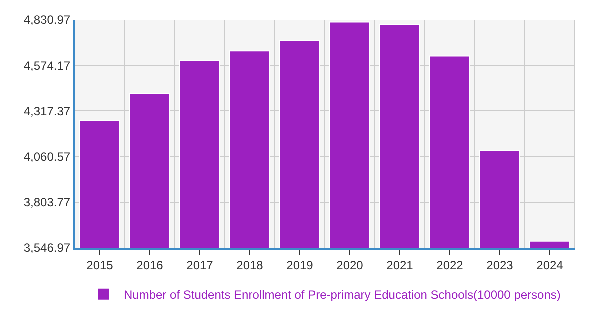  What do you see at coordinates (350, 265) in the screenshot?
I see `x-tick-label: 2020` at bounding box center [350, 265].